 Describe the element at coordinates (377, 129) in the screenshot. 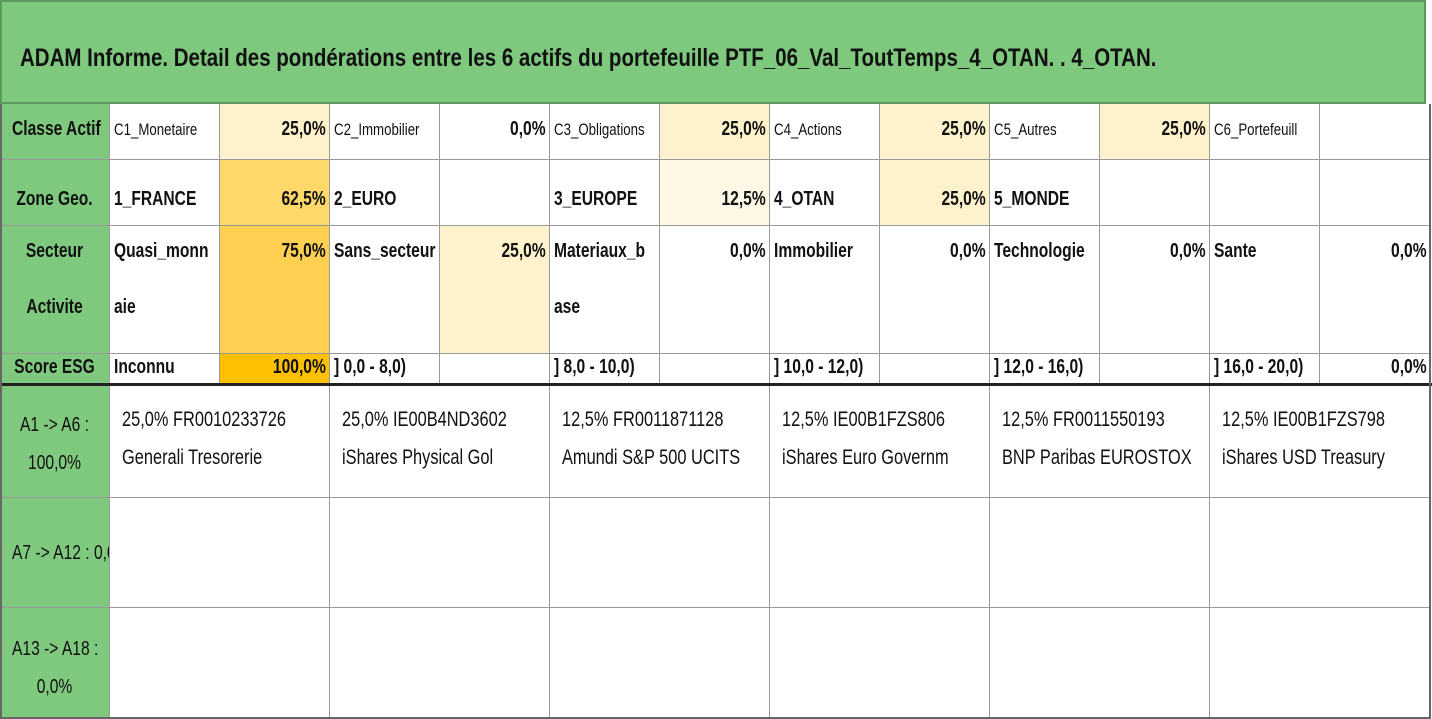

I see `classe-actif-category-name: C2_Immobilier` at that location.